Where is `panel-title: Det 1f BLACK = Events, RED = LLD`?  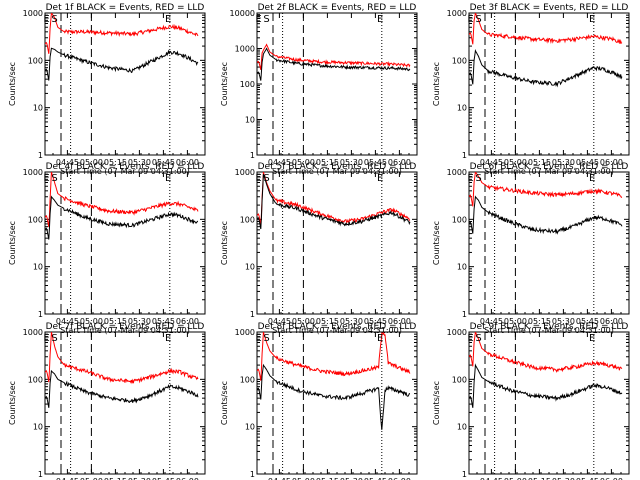
panel-title: Det 1f BLACK = Events, RED = LLD is located at coordinates (125, 8).